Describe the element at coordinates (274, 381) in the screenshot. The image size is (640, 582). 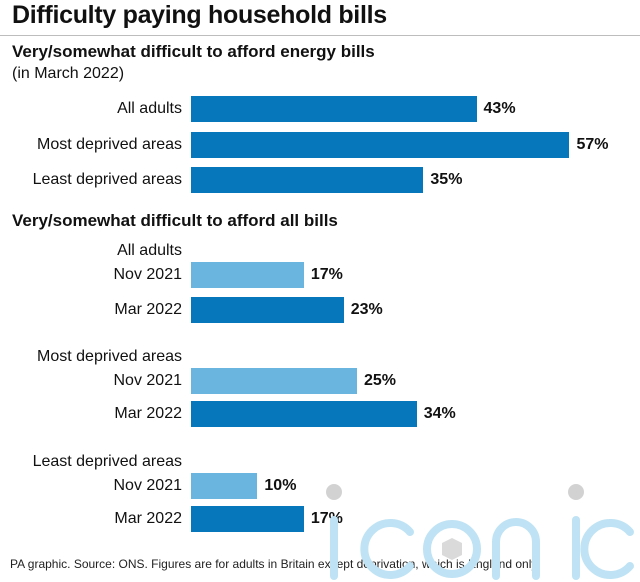
I see `allbills-1-0-bar` at that location.